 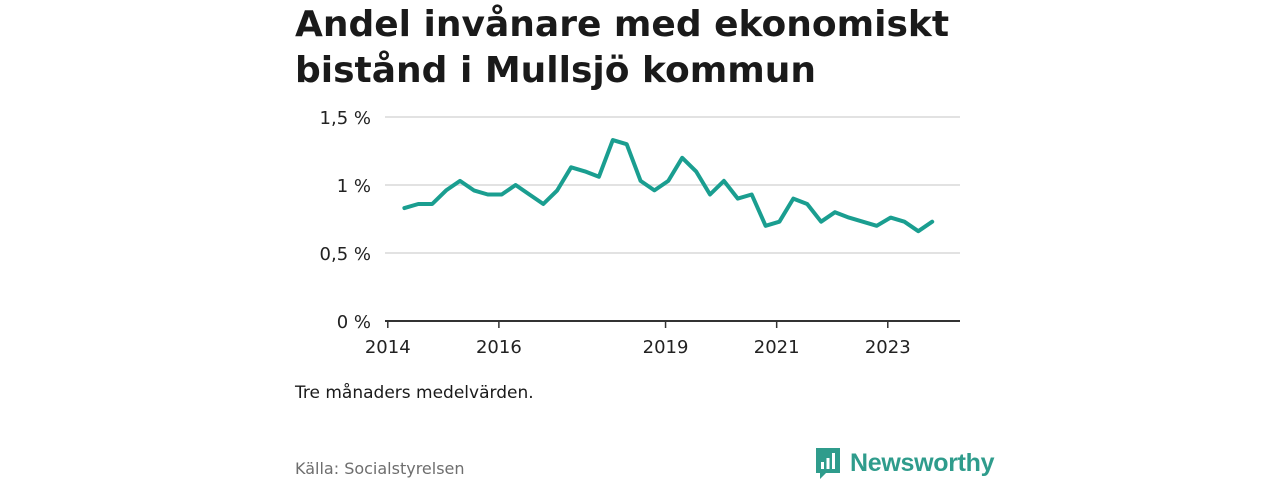 What do you see at coordinates (888, 347) in the screenshot?
I see `x-tick-label: 2023` at bounding box center [888, 347].